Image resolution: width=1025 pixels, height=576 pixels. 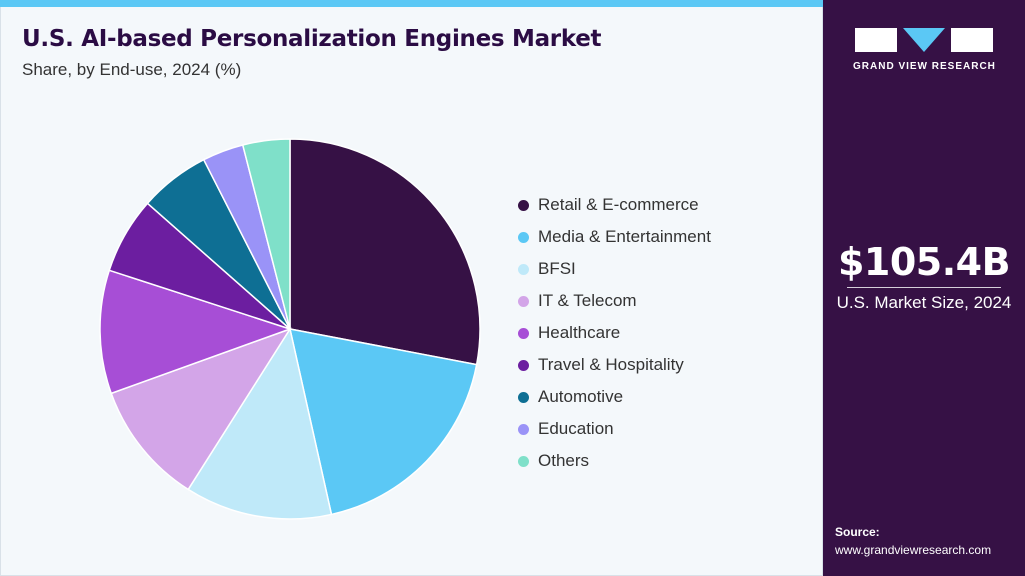 I want to click on legend-item: BFSI, so click(x=614, y=269).